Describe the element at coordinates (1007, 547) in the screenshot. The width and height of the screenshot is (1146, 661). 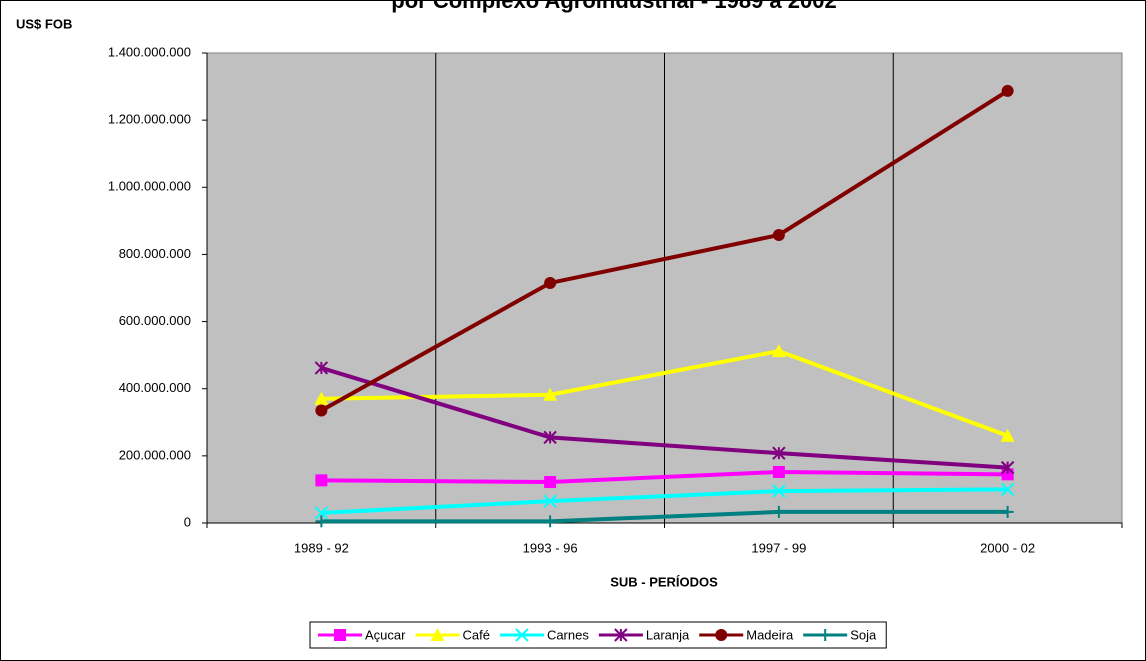
I see `x-tick-label: 2000 - 02` at that location.